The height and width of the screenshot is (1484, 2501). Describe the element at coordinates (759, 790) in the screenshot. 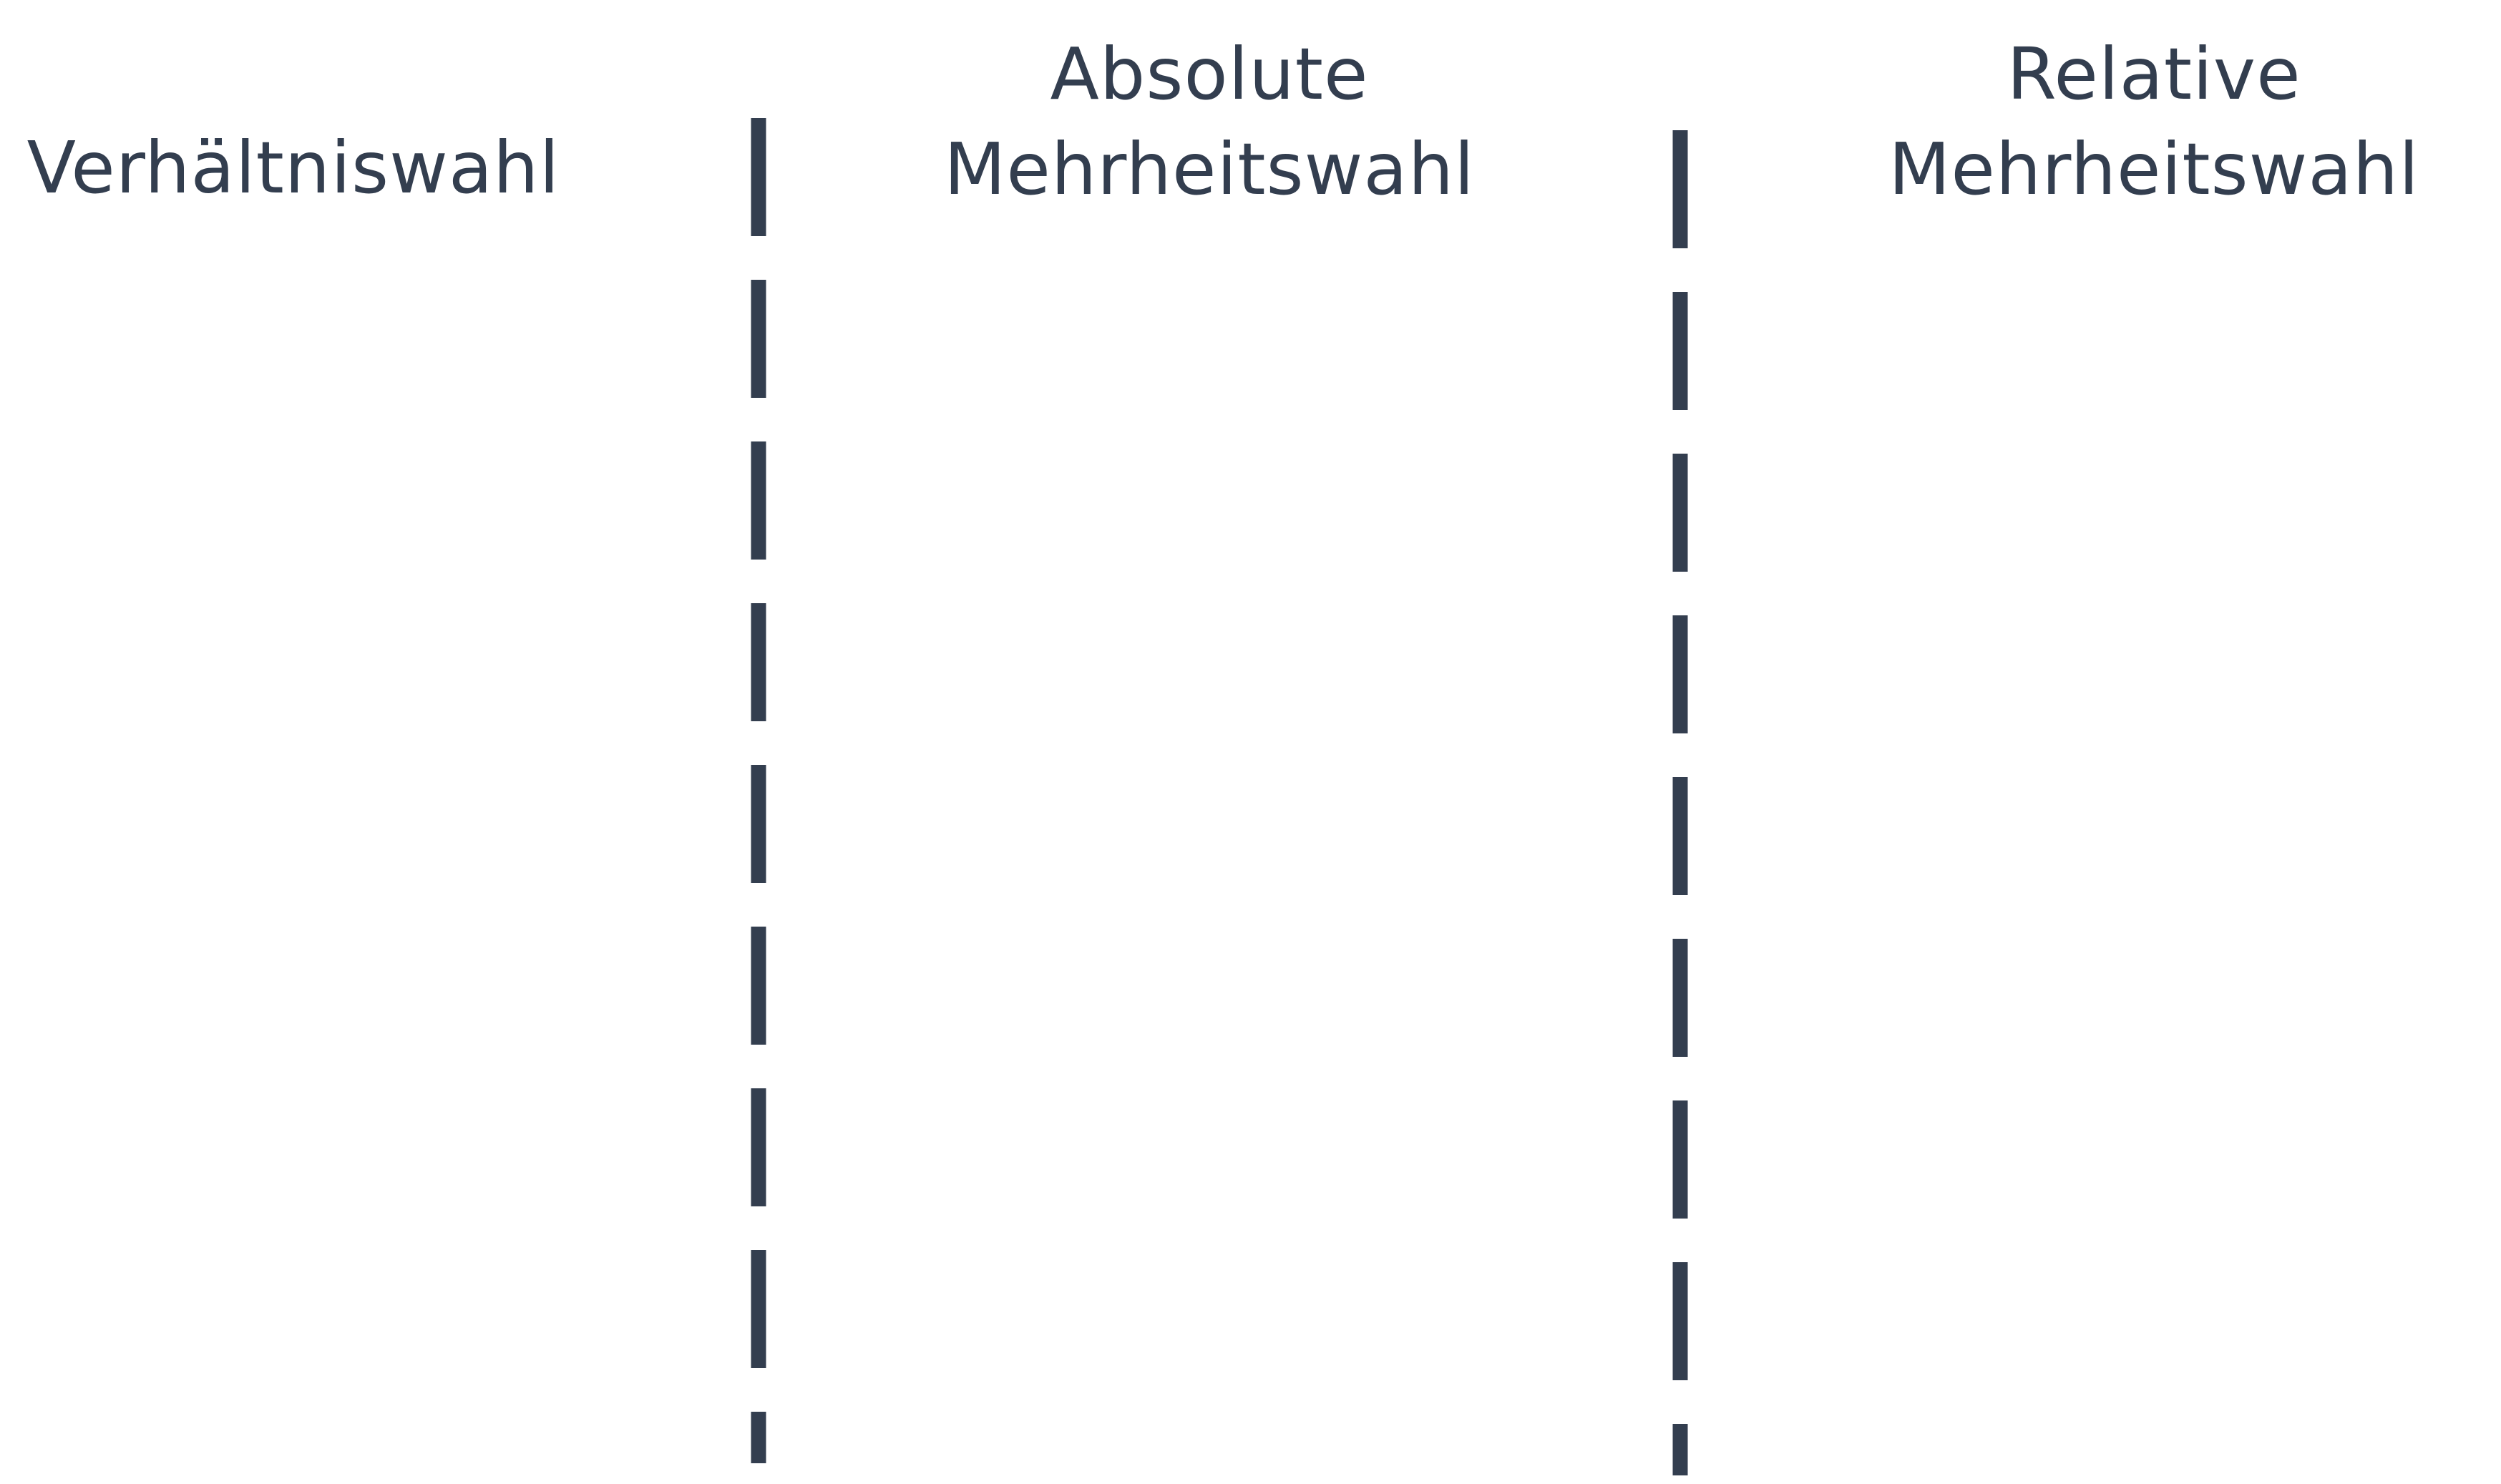

I see `column-divider-left` at that location.